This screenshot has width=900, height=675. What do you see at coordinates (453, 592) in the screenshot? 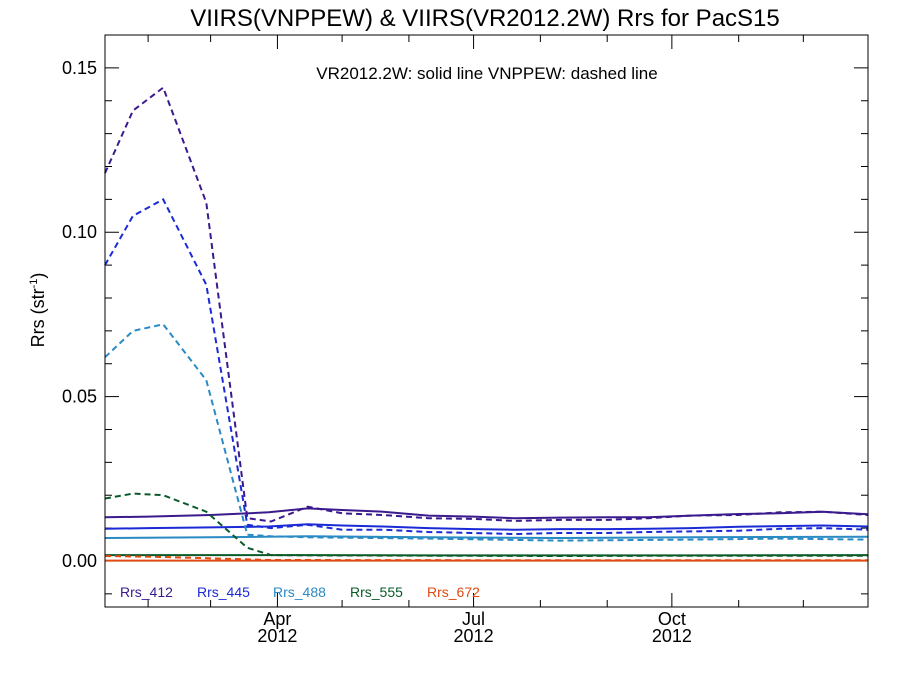
I see `legend-item-rrs-672: Rrs_672` at bounding box center [453, 592].